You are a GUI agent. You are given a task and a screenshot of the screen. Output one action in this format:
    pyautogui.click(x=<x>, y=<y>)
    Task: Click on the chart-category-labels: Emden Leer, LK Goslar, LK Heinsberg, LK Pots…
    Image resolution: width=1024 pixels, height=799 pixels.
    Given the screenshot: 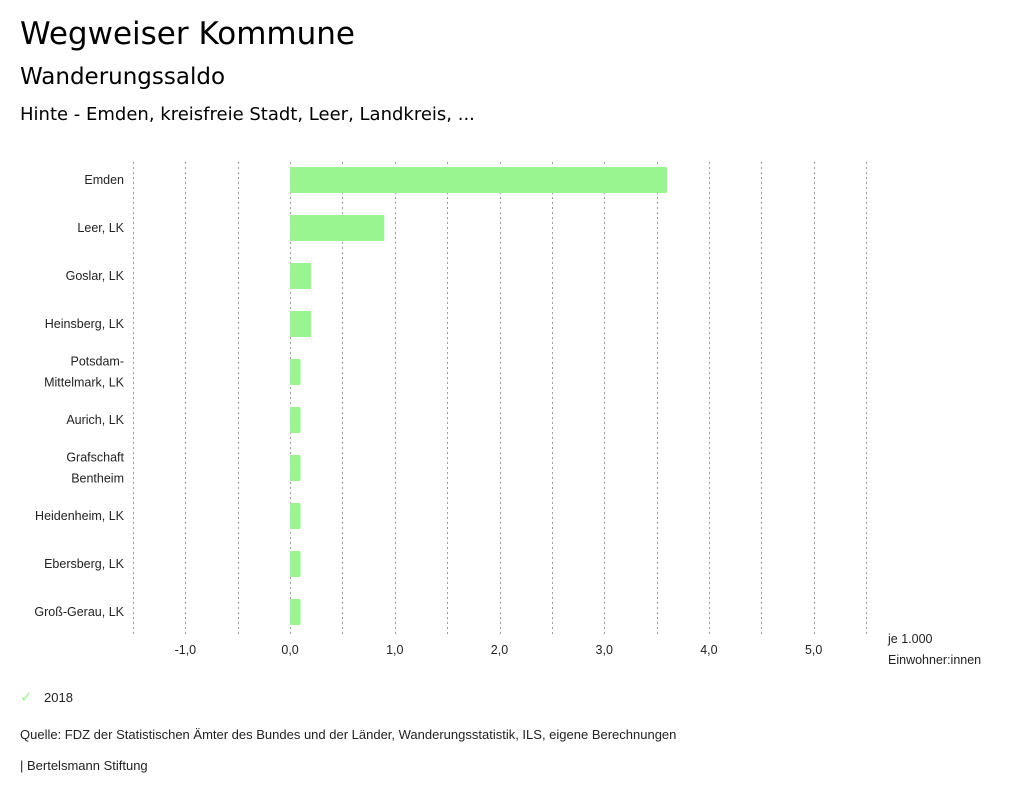 What is the action you would take?
    pyautogui.click(x=79, y=396)
    